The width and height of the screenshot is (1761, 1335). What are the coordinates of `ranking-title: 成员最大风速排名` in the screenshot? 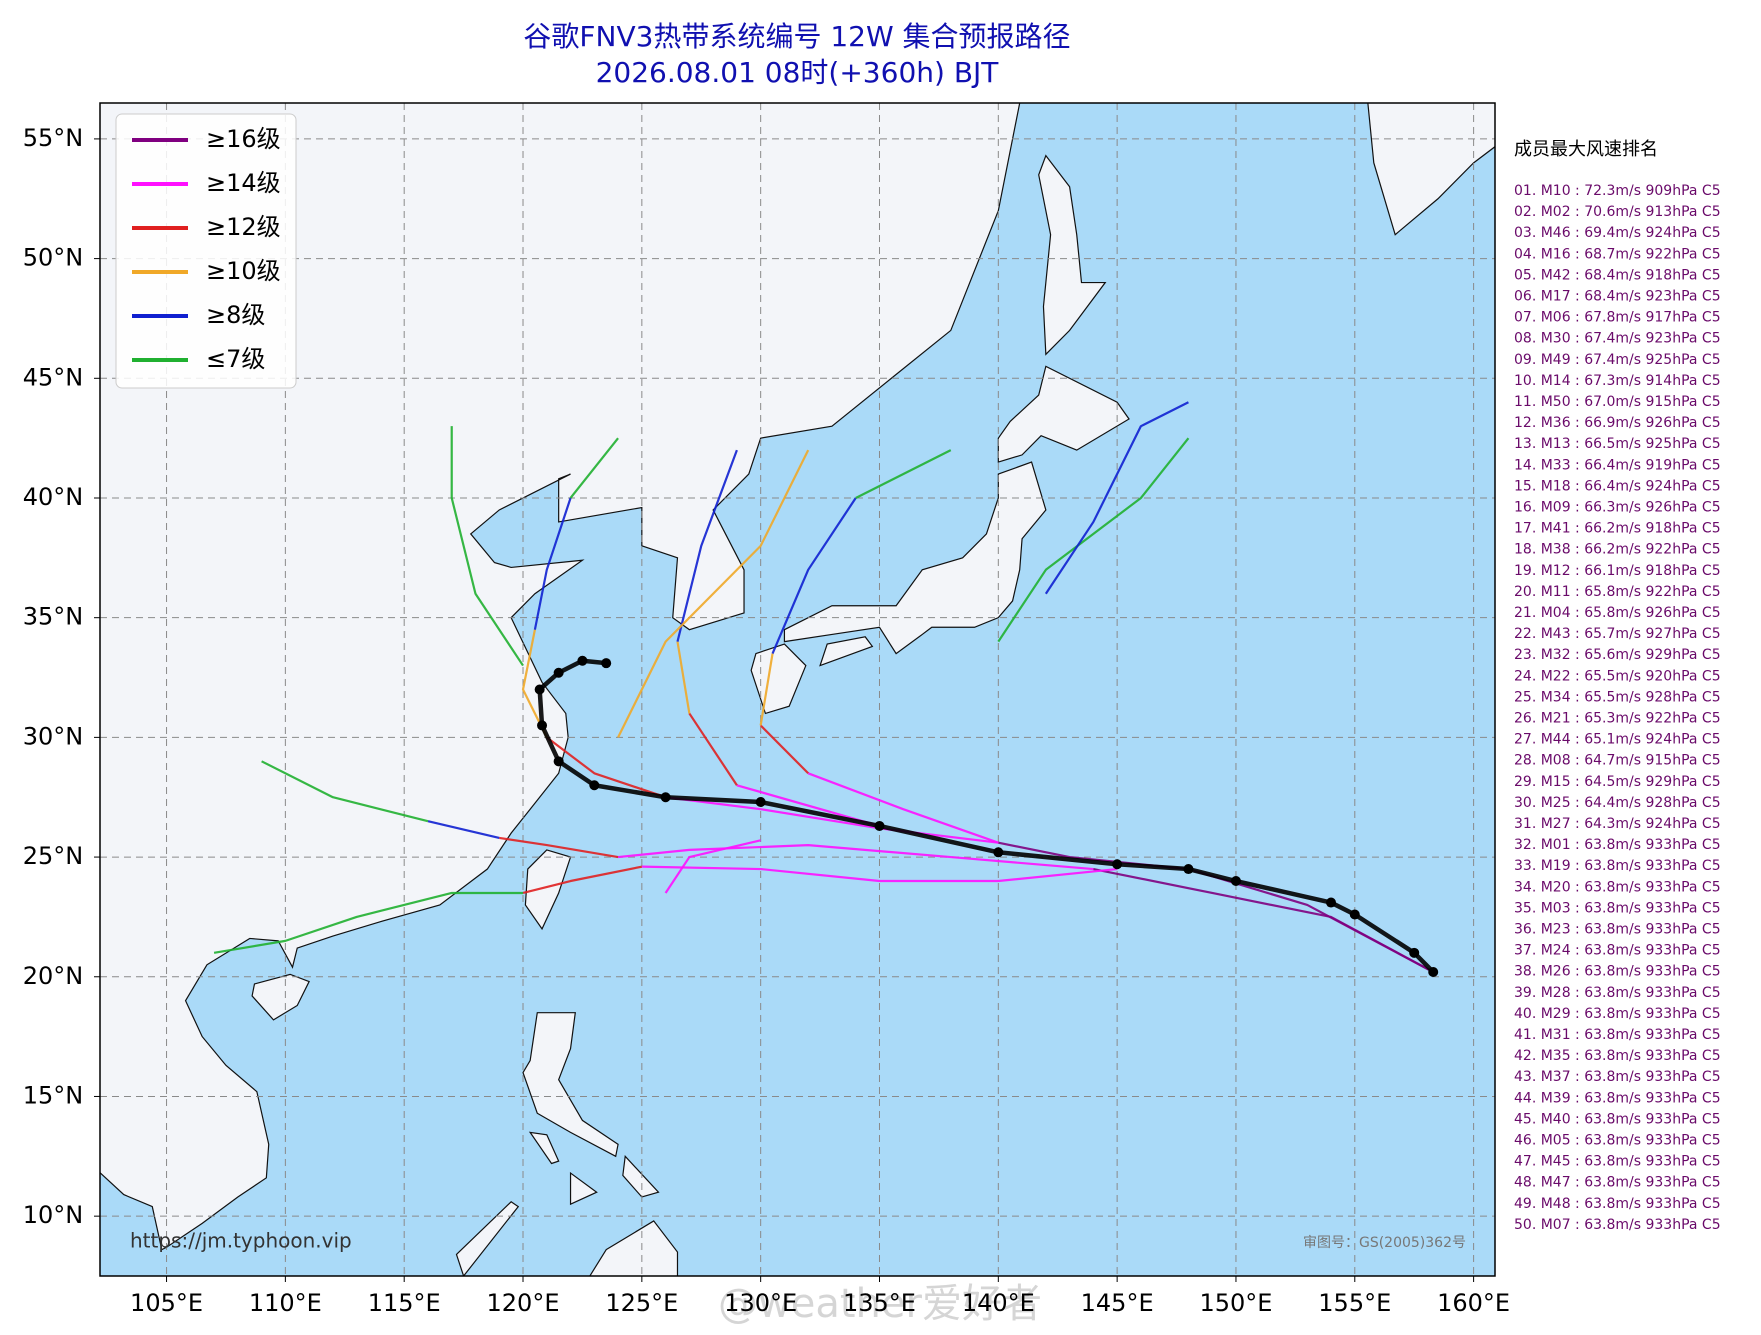 It's located at (1586, 149).